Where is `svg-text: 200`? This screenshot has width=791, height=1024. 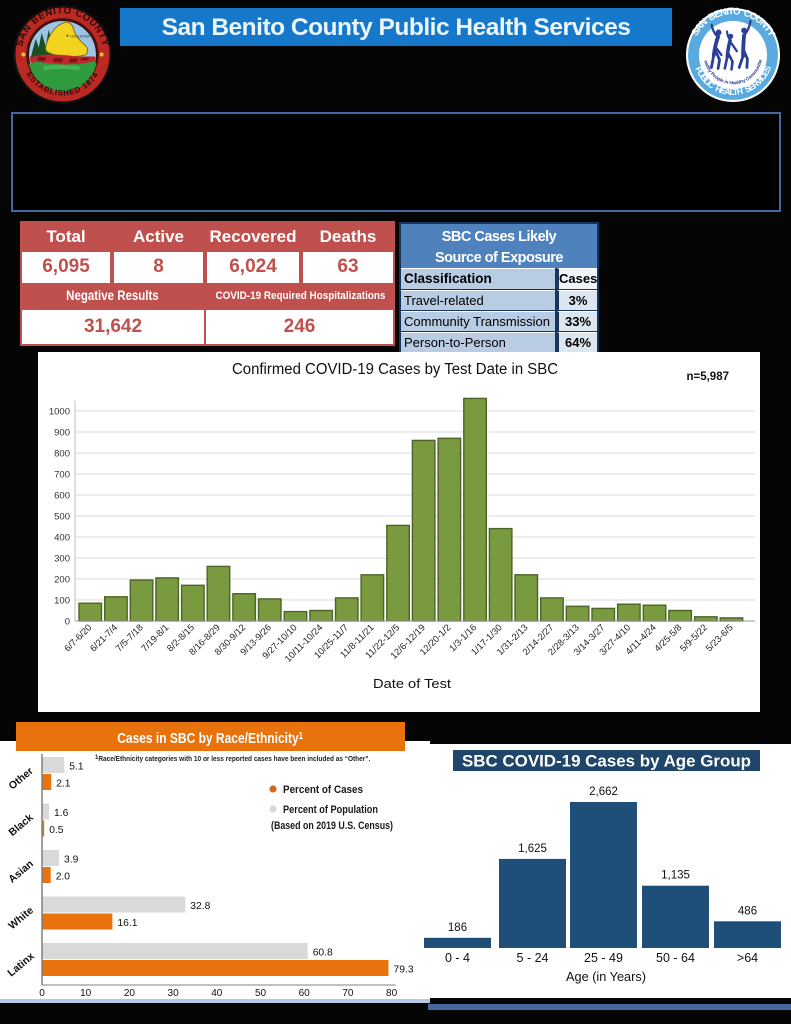
svg-text: 200 is located at coordinates (62, 580).